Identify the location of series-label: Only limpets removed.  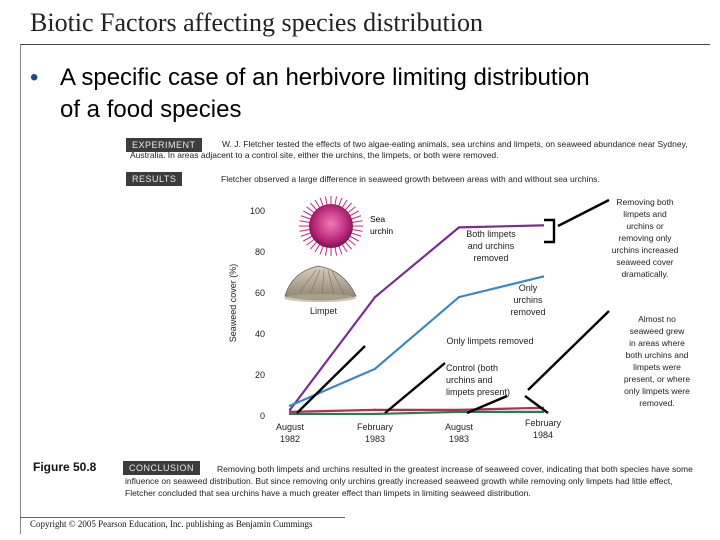
(489, 341).